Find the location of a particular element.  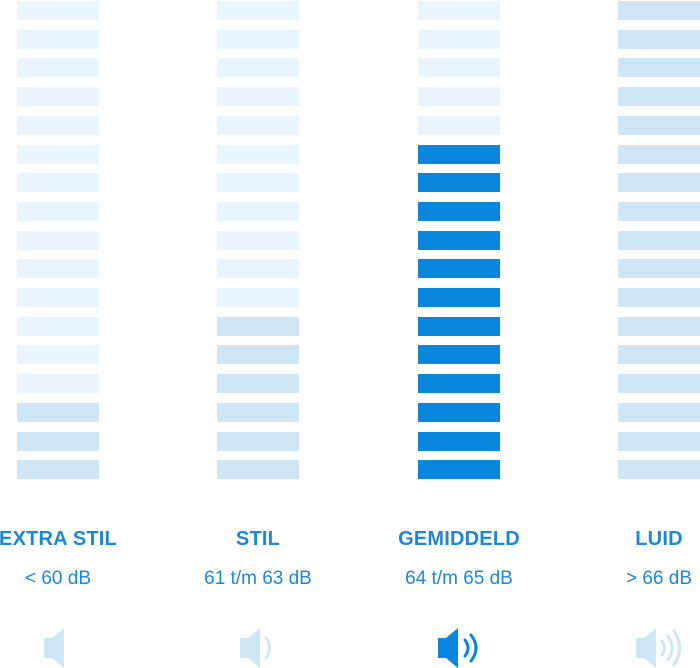

level-segment-luid-13-filled is located at coordinates (659, 125).